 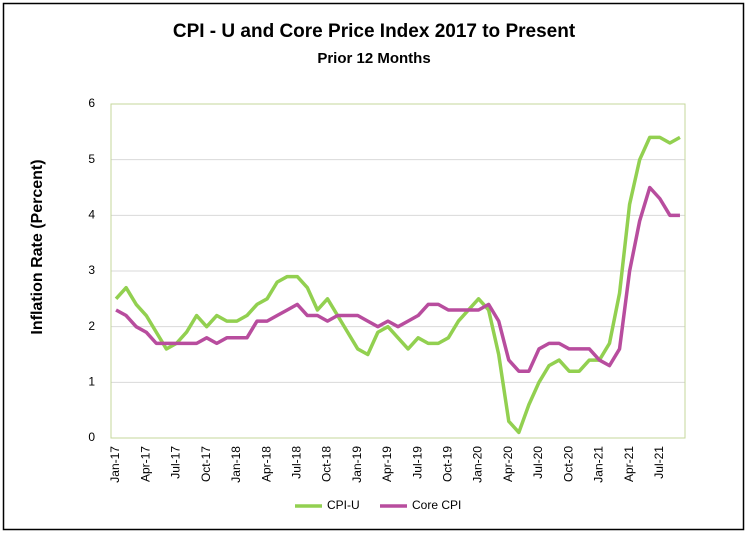 What do you see at coordinates (508, 464) in the screenshot?
I see `x-tick-label: Apr-20` at bounding box center [508, 464].